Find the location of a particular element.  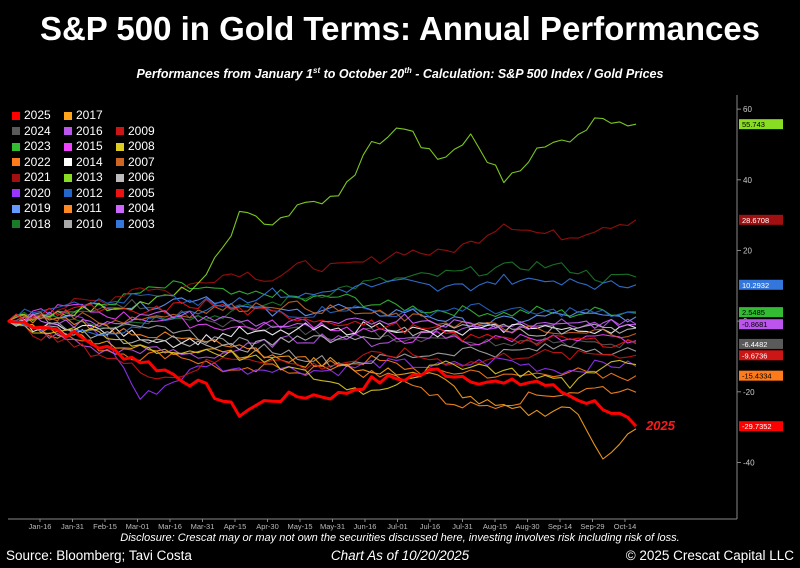

legend-label: 2006 is located at coordinates (141, 177).